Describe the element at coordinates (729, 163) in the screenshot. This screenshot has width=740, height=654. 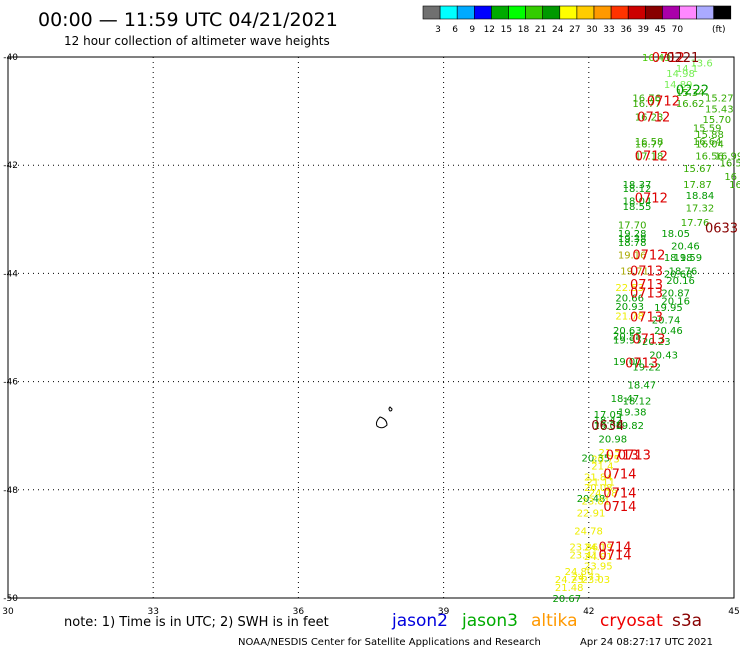
I see `wave-height-value: 16.56` at that location.